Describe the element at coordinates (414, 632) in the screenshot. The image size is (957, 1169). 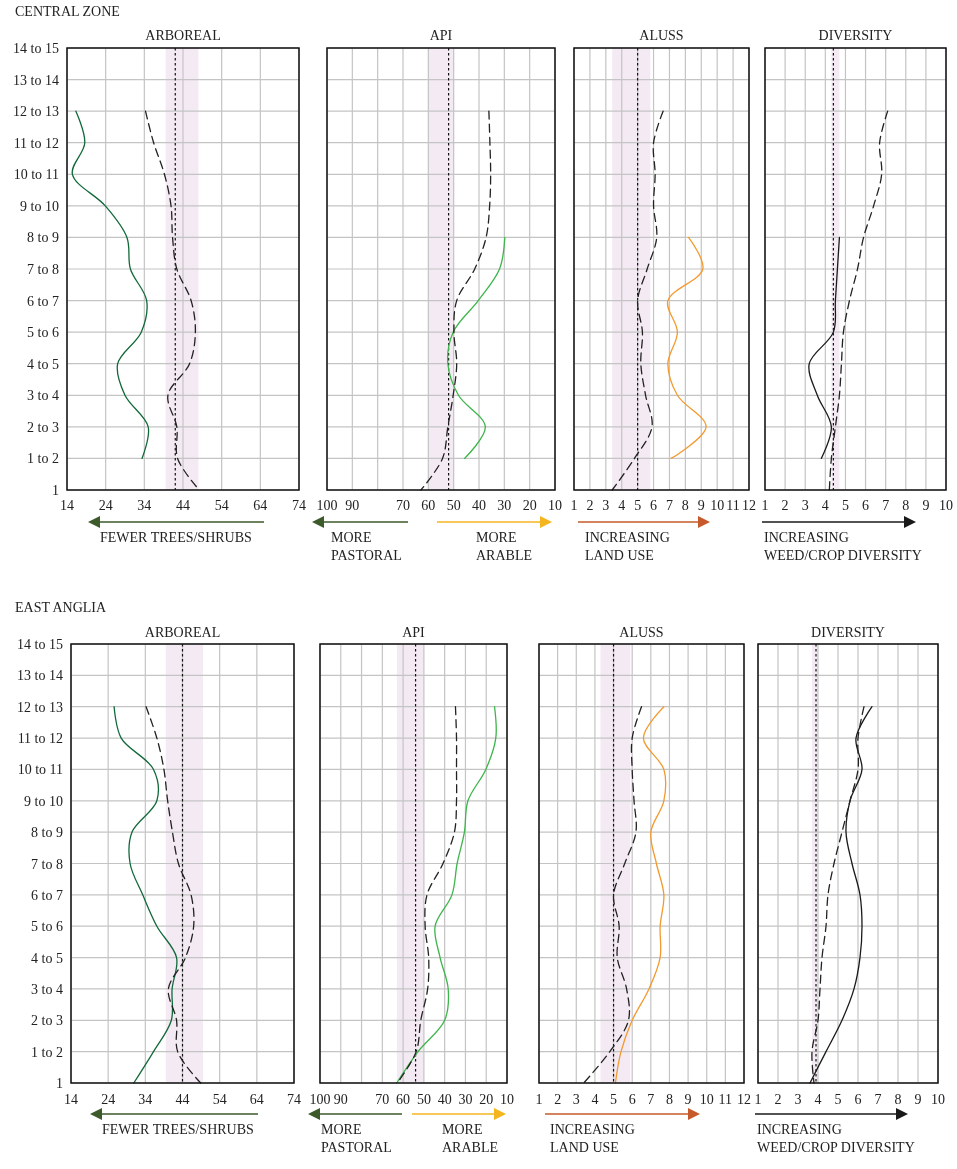
I see `chart-title: API` at that location.